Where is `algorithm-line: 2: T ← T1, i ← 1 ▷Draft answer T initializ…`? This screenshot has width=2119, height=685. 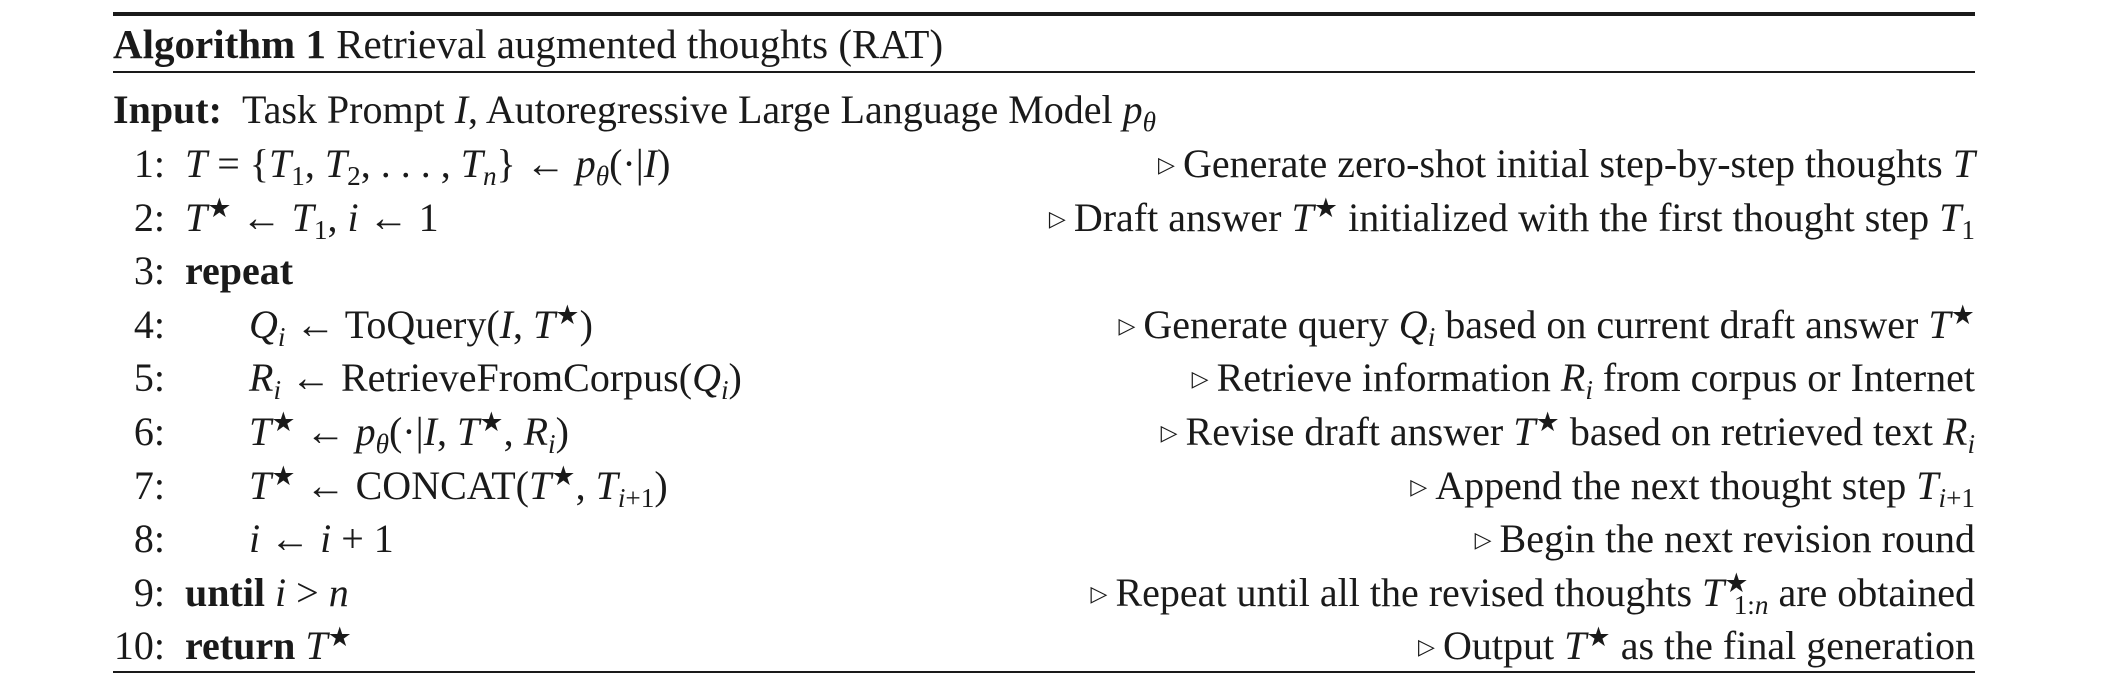
algorithm-line: 2: T ← T1, i ← 1 ▷Draft answer T initializ… is located at coordinates (1044, 218).